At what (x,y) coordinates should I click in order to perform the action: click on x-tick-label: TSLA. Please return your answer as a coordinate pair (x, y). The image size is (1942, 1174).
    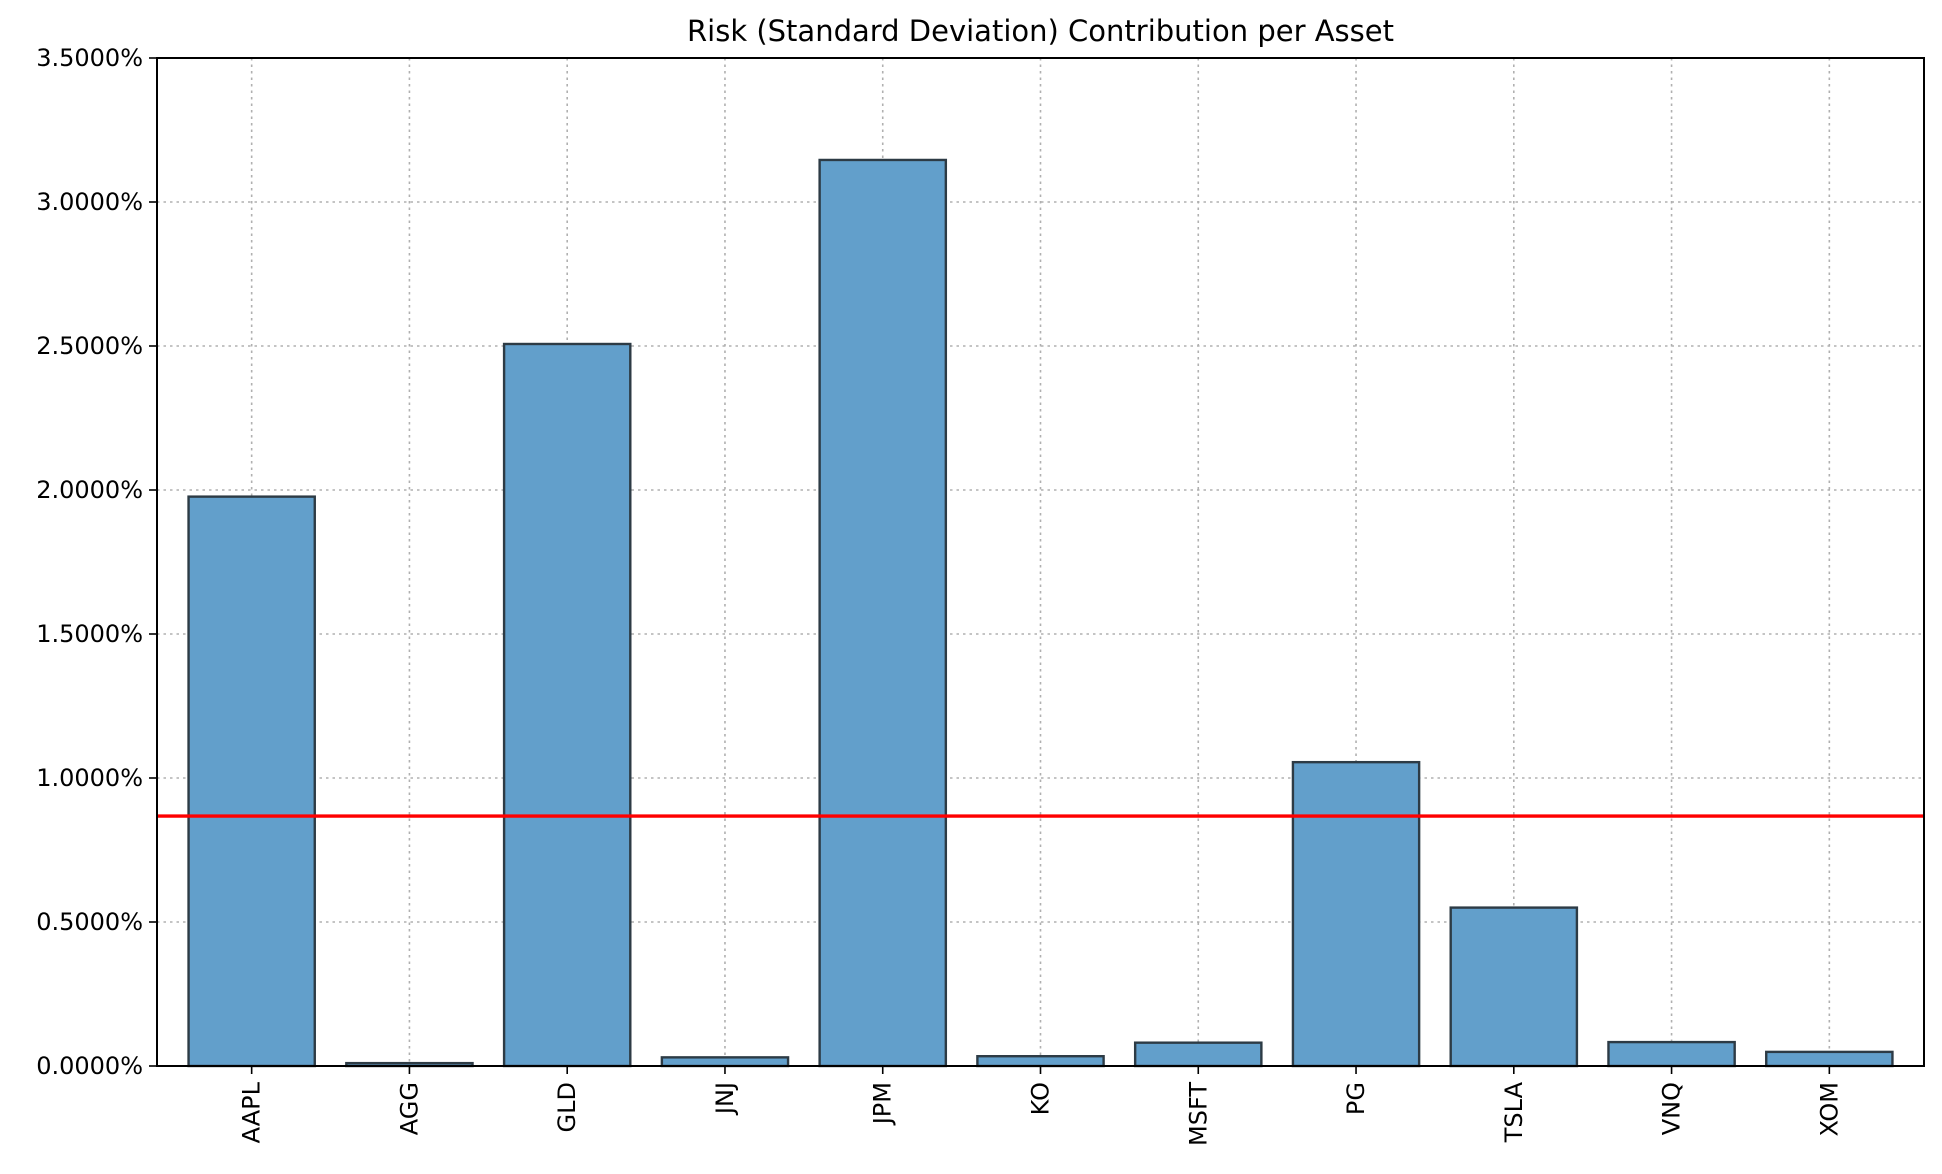
    Looking at the image, I should click on (1514, 1112).